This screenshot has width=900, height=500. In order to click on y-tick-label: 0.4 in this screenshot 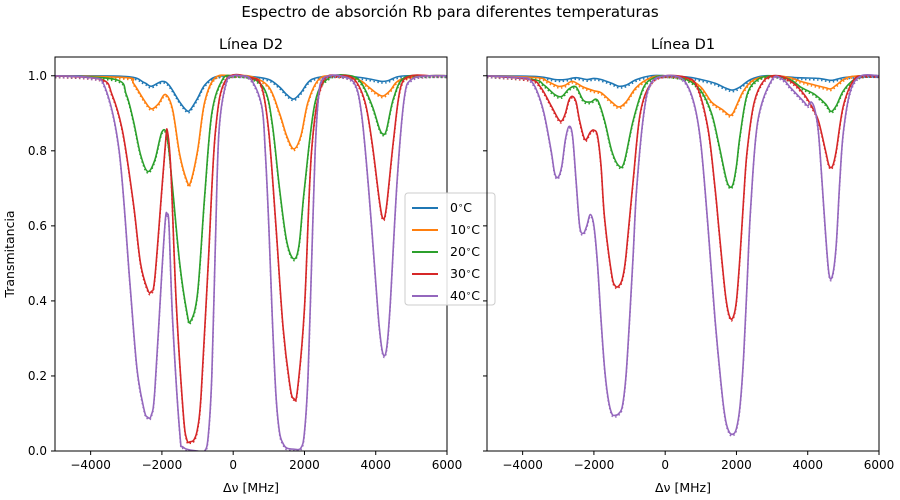, I will do `click(37, 301)`.